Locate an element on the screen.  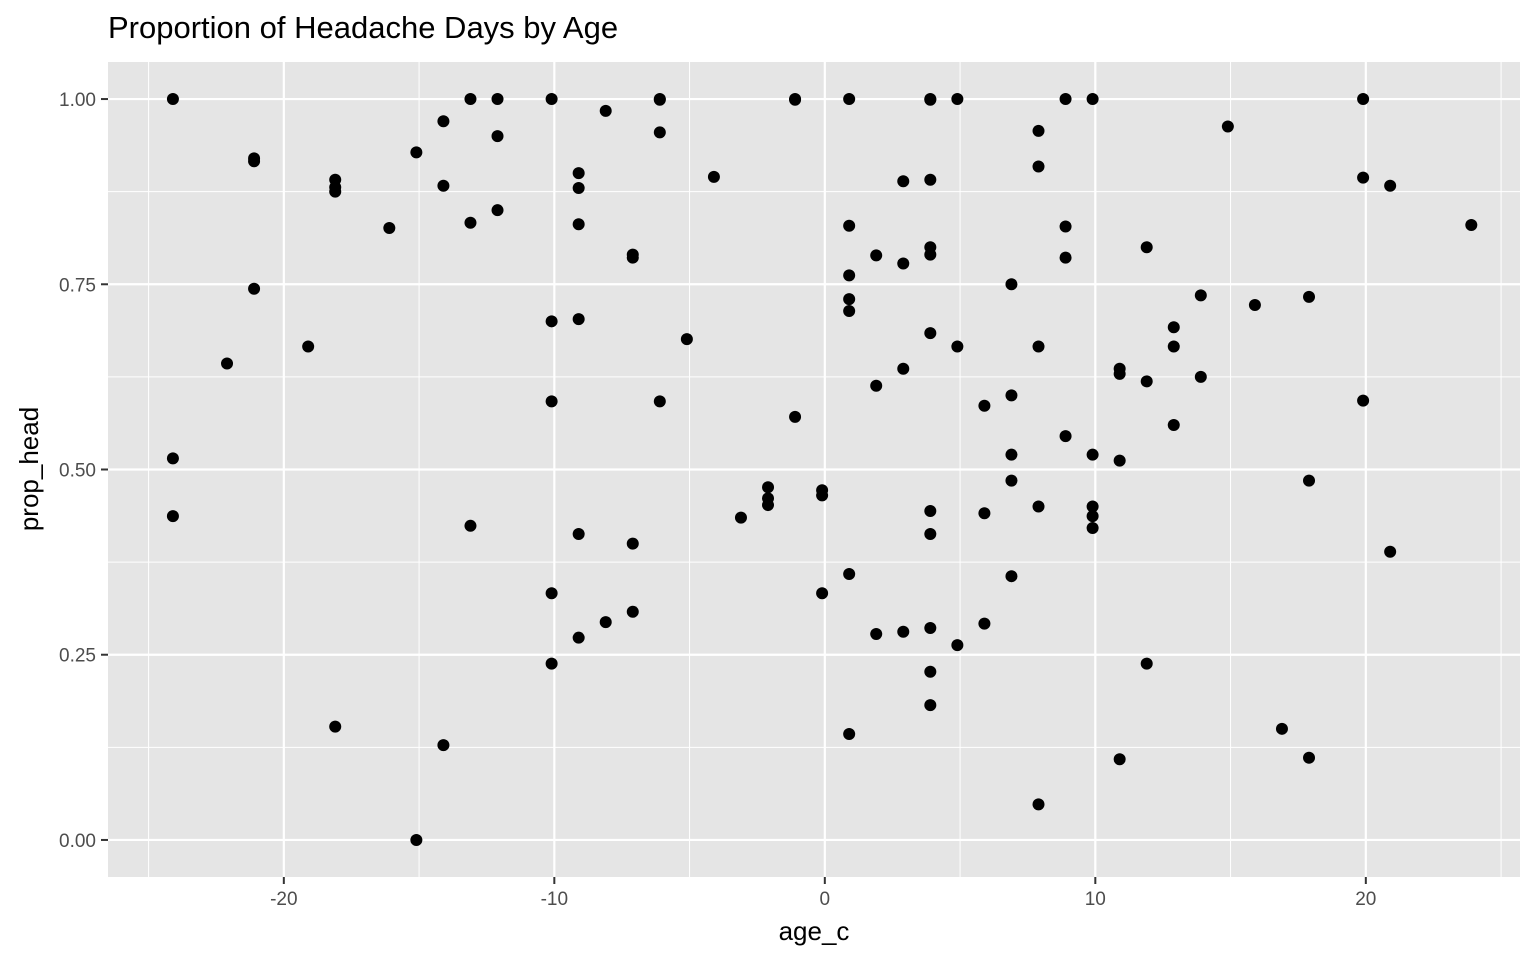
y-tick-label: 0.75 is located at coordinates (77, 285).